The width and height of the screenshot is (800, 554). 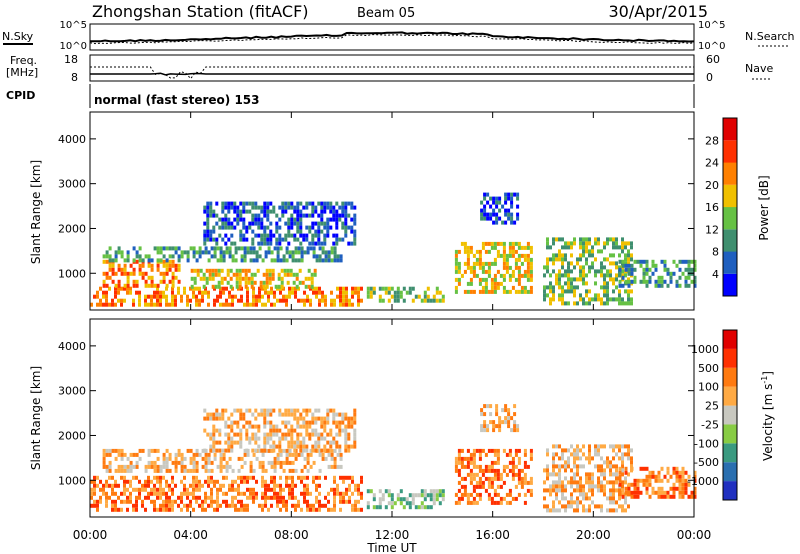 What do you see at coordinates (72, 391) in the screenshot?
I see `y-tick-label: 3000` at bounding box center [72, 391].